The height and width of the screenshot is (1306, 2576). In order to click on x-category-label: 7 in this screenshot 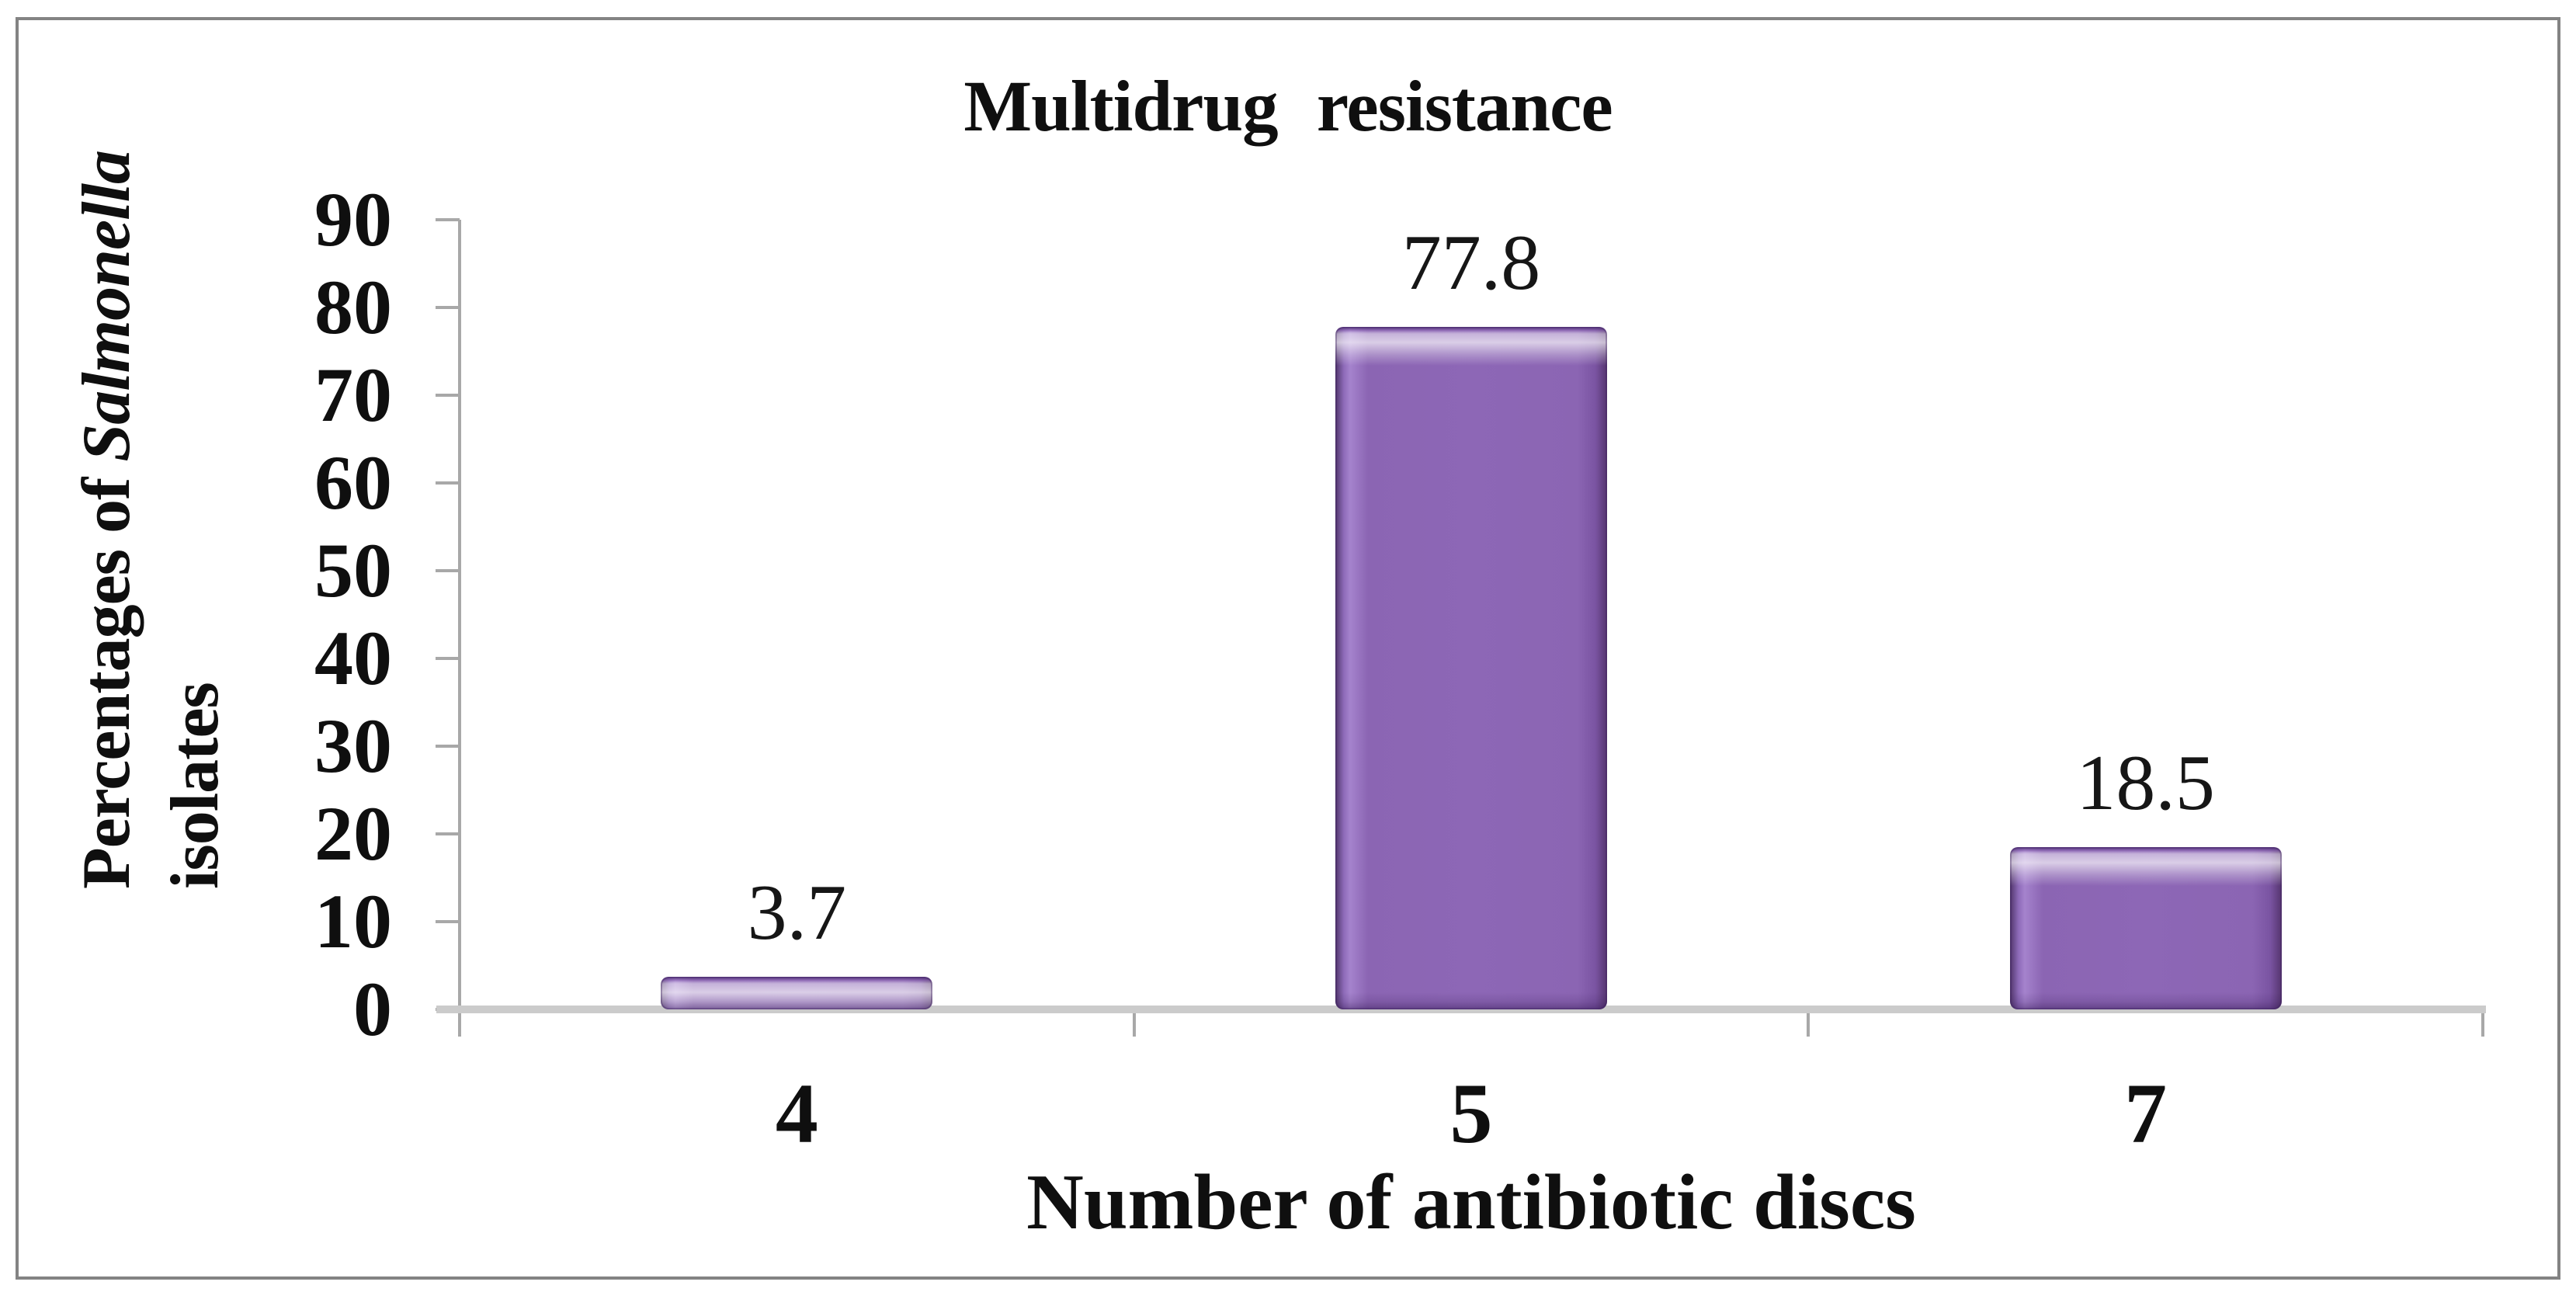, I will do `click(2146, 1114)`.